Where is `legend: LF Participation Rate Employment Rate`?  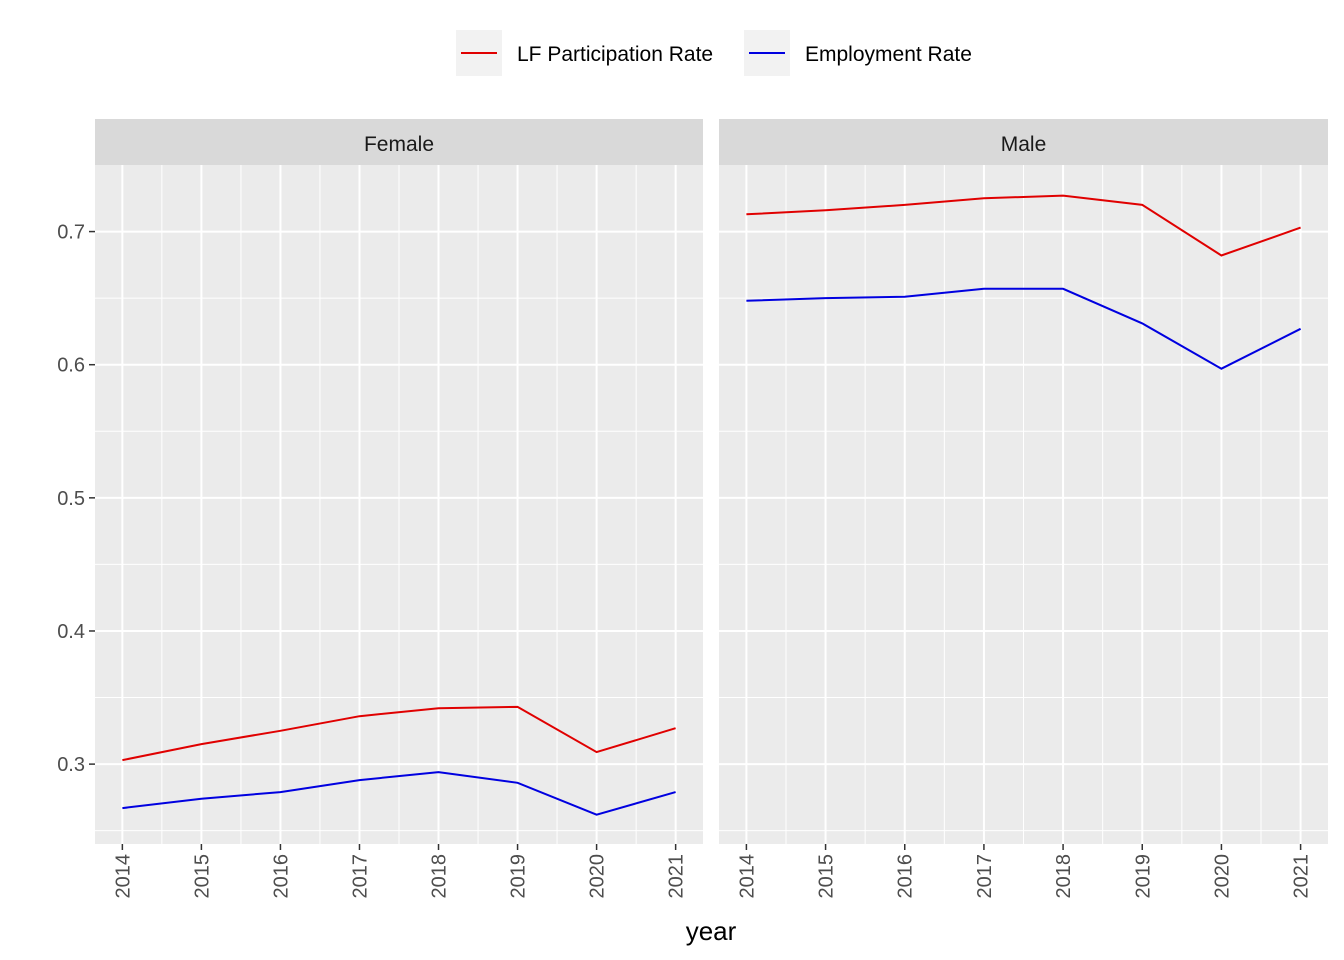
legend: LF Participation Rate Employment Rate is located at coordinates (714, 53).